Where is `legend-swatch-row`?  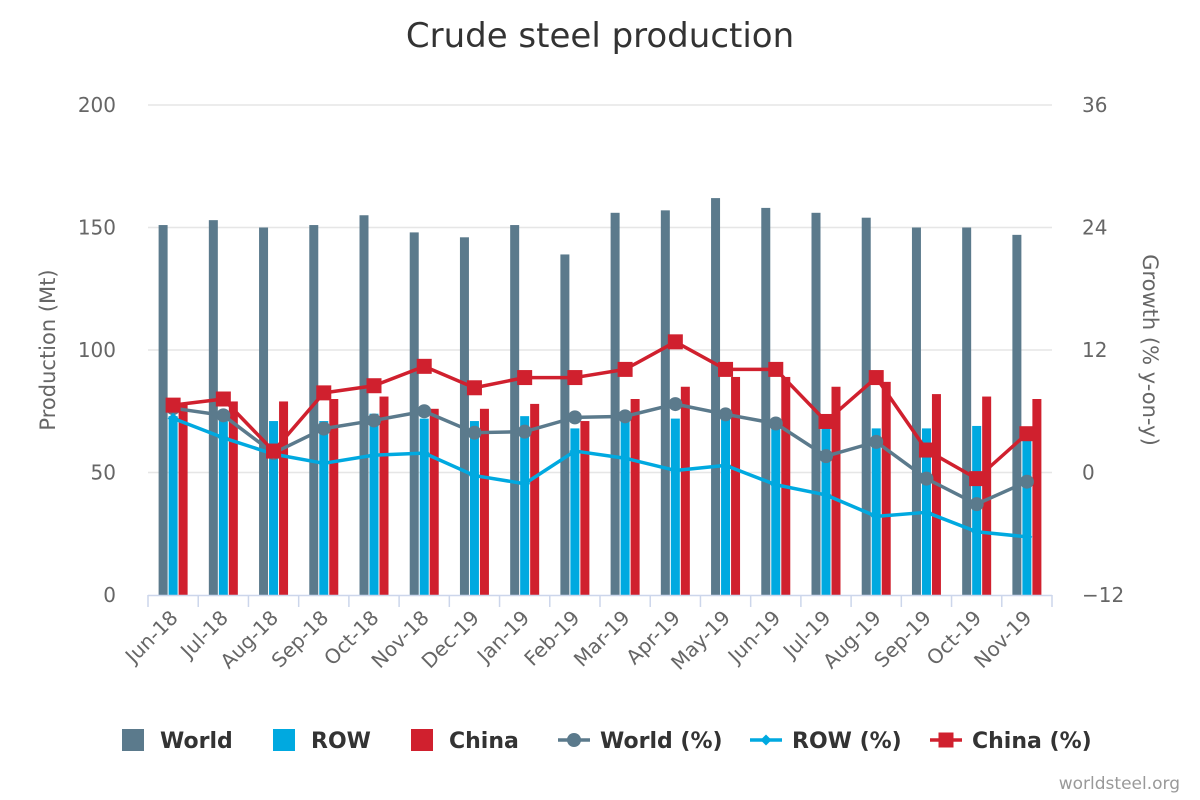 legend-swatch-row is located at coordinates (284, 740).